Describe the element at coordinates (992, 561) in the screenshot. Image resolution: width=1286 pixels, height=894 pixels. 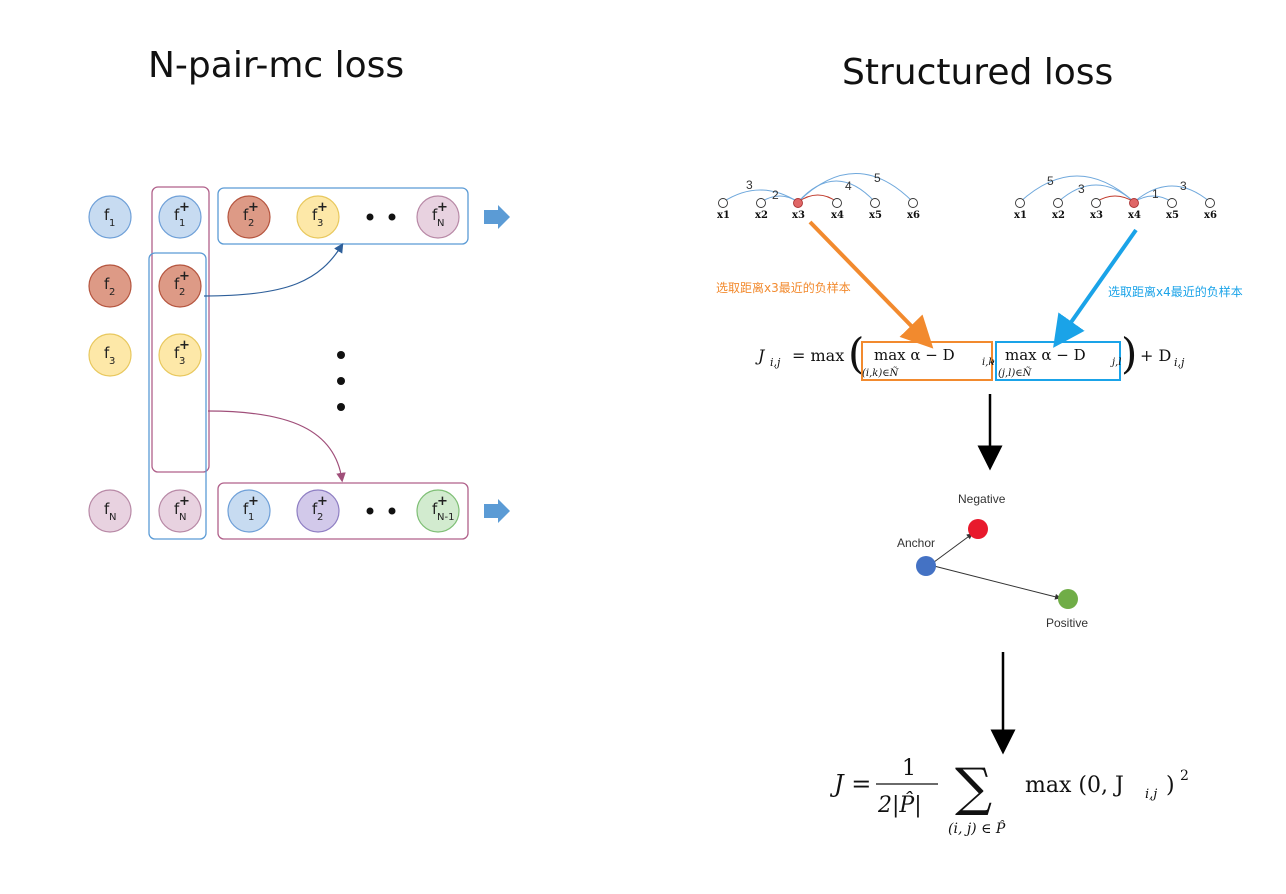
I see `triplet-diagram: Negative Anchor Positive` at that location.